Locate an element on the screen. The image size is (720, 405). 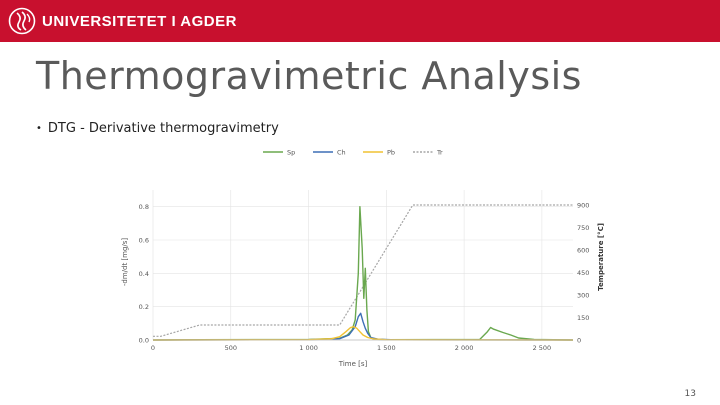
series-line-pb is located at coordinates (363, 333).